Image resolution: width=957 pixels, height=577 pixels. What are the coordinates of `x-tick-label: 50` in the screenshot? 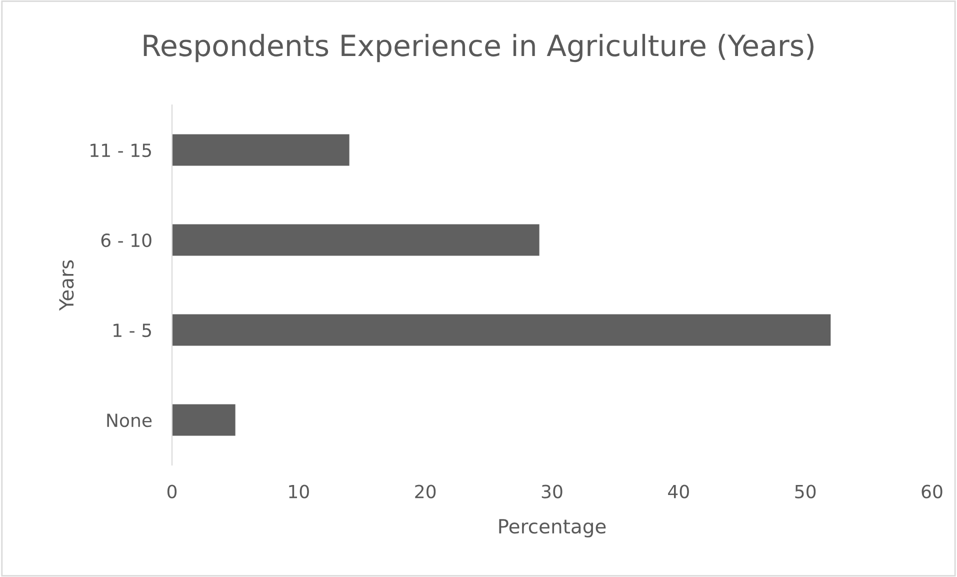 It's located at (805, 491).